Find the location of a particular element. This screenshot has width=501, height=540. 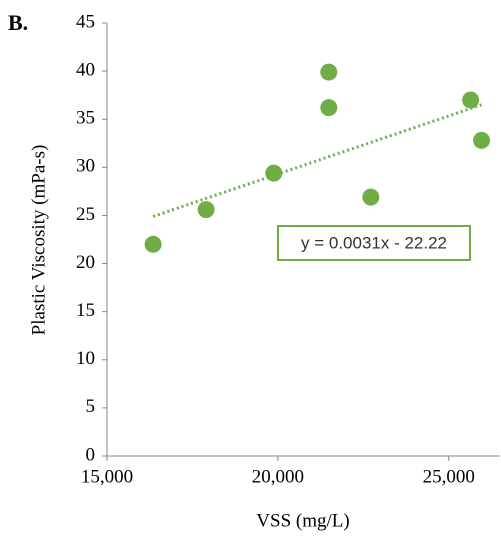

equation: y = 0.0031x - 22.22 is located at coordinates (374, 242).